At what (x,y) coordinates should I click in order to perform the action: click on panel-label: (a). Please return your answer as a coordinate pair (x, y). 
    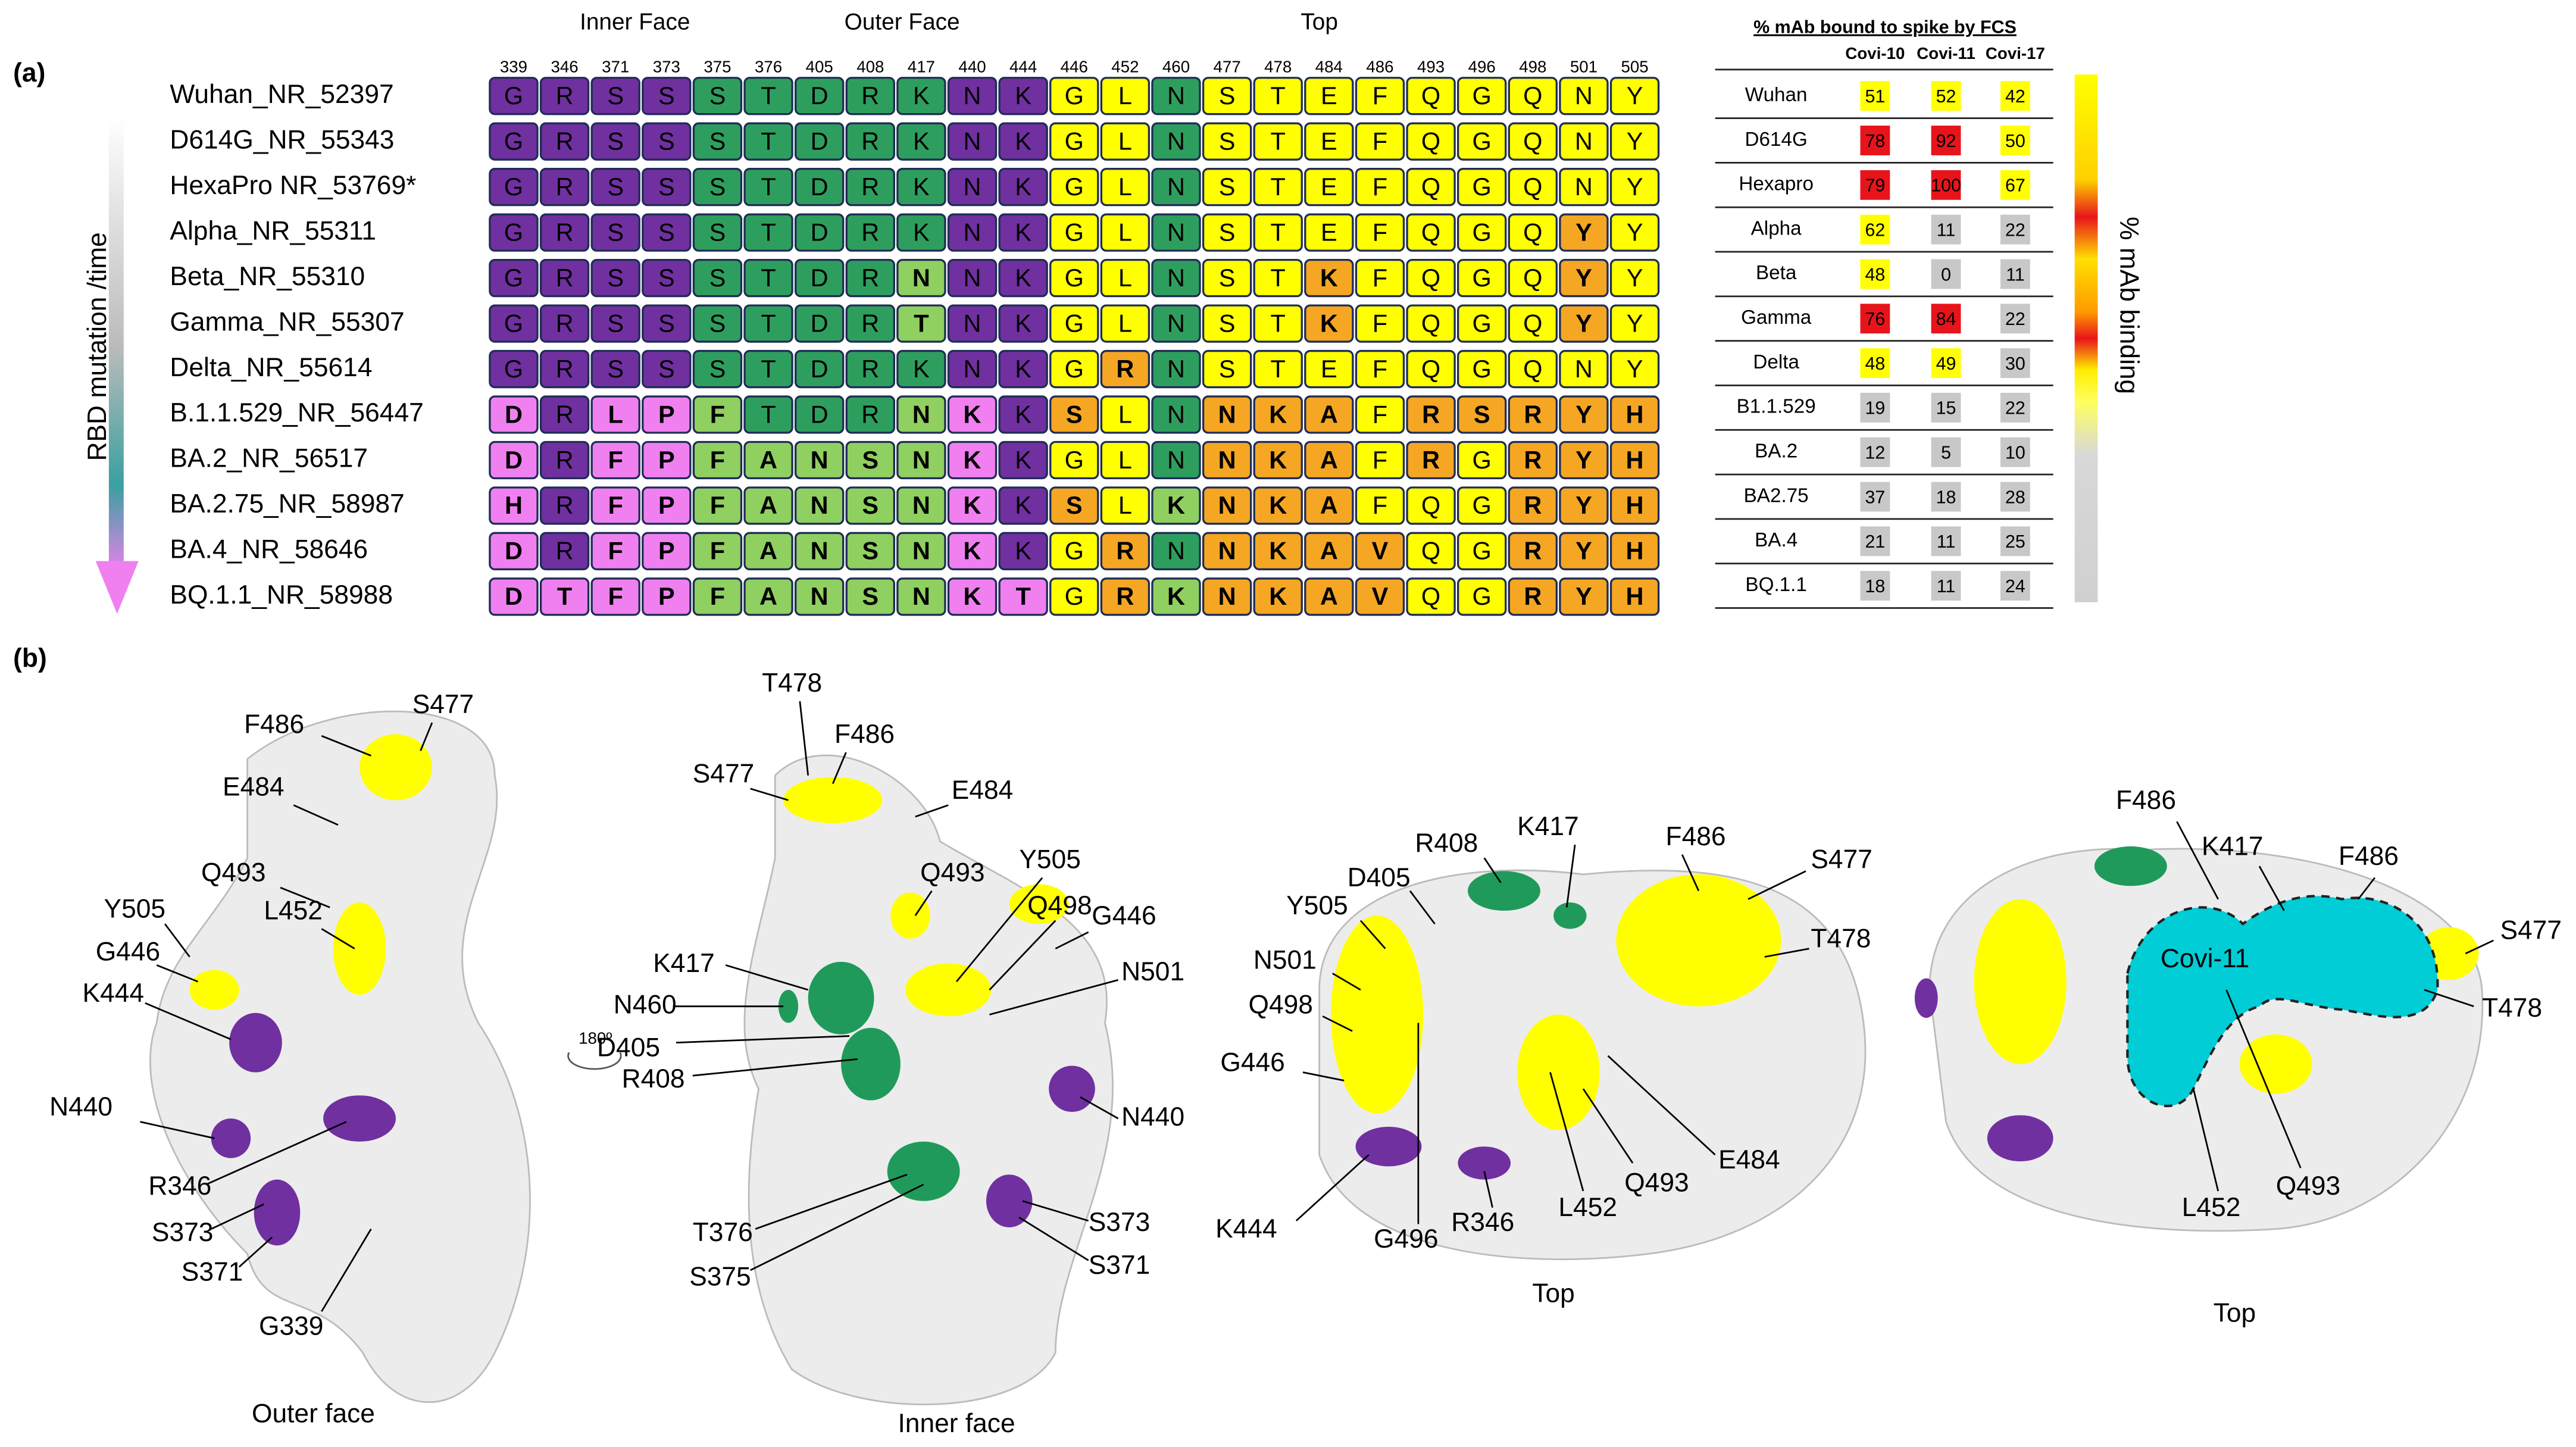
    Looking at the image, I should click on (29, 72).